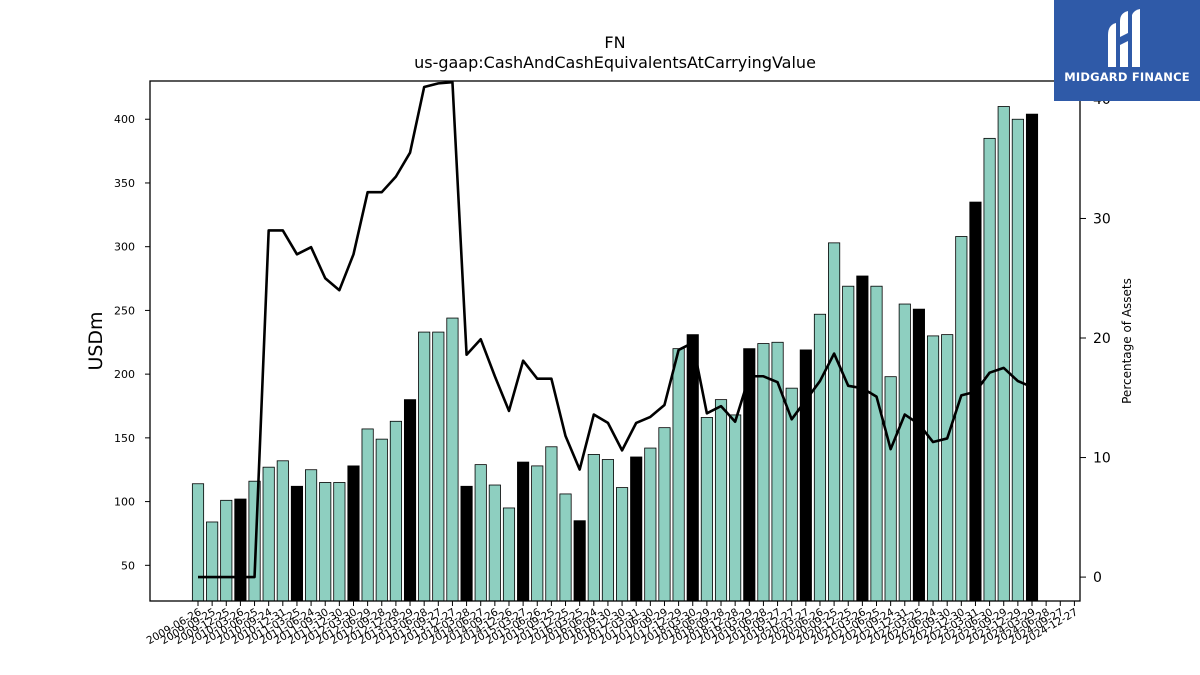 This screenshot has height=675, width=1200. Describe the element at coordinates (96, 340) in the screenshot. I see `y-axis-label: USDm` at that location.